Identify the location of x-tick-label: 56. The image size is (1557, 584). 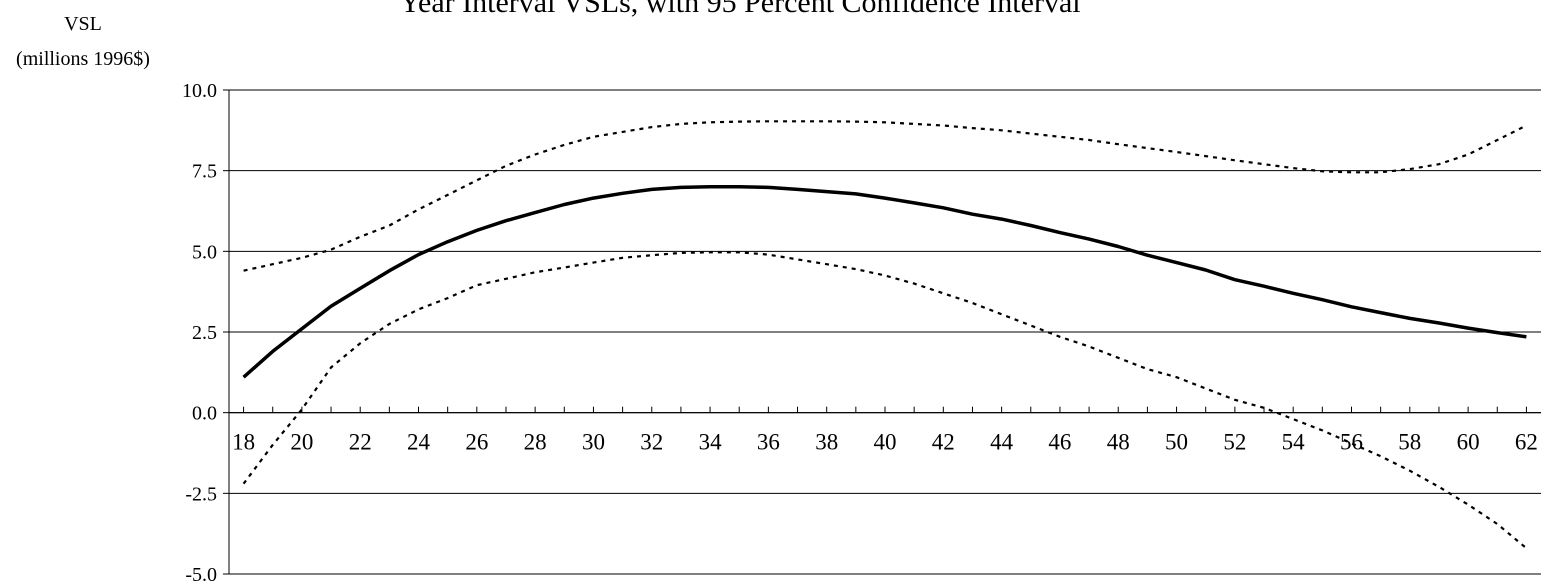
(1351, 442).